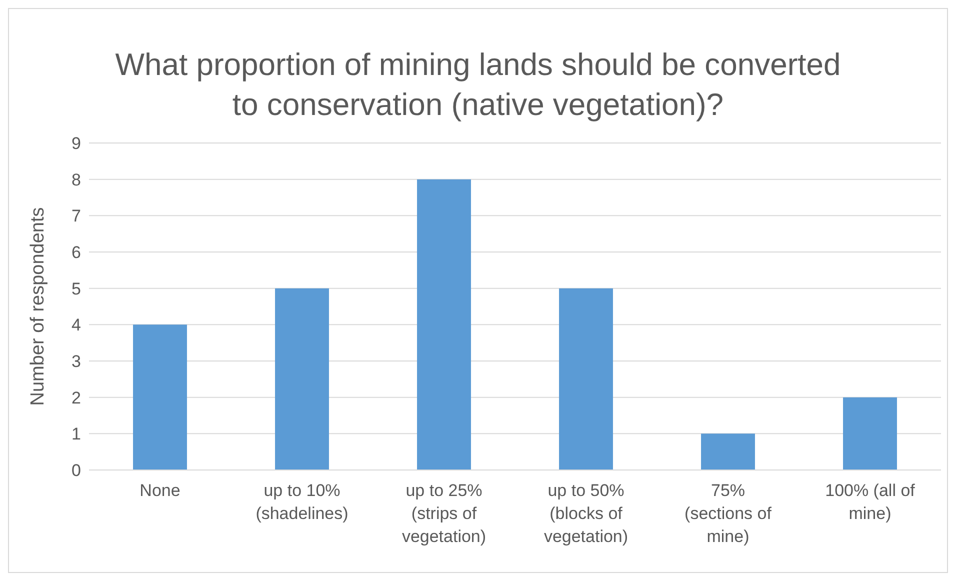  I want to click on y-tick-label: 5, so click(76, 288).